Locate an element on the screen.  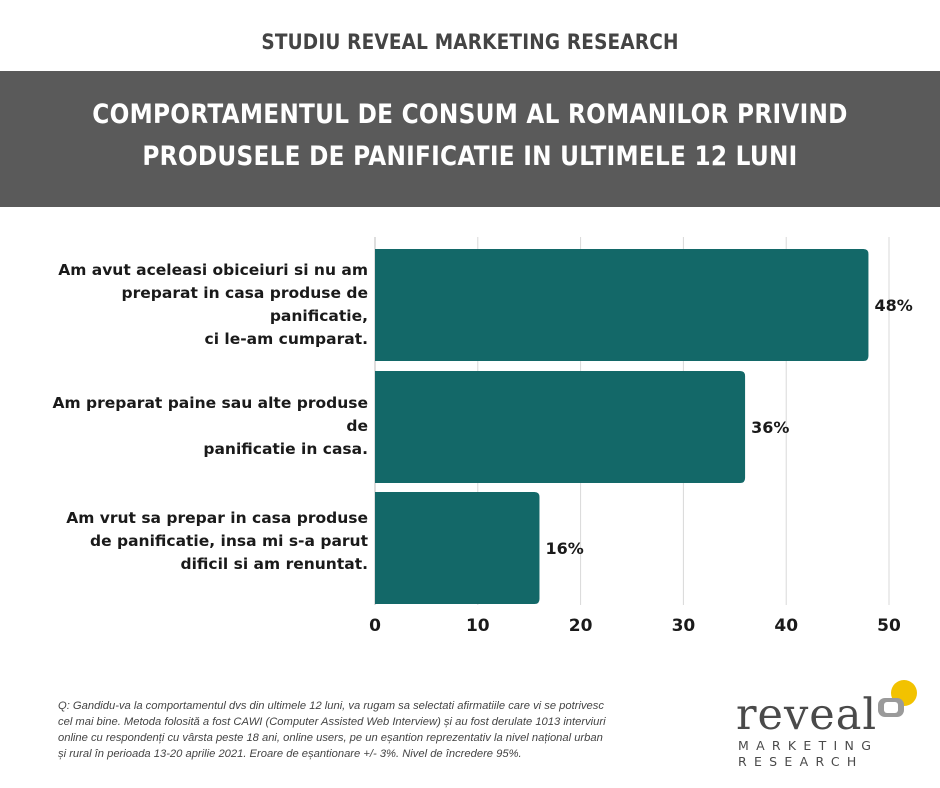
category-label-1-line-3: ci le-am cumparat. is located at coordinates (286, 339).